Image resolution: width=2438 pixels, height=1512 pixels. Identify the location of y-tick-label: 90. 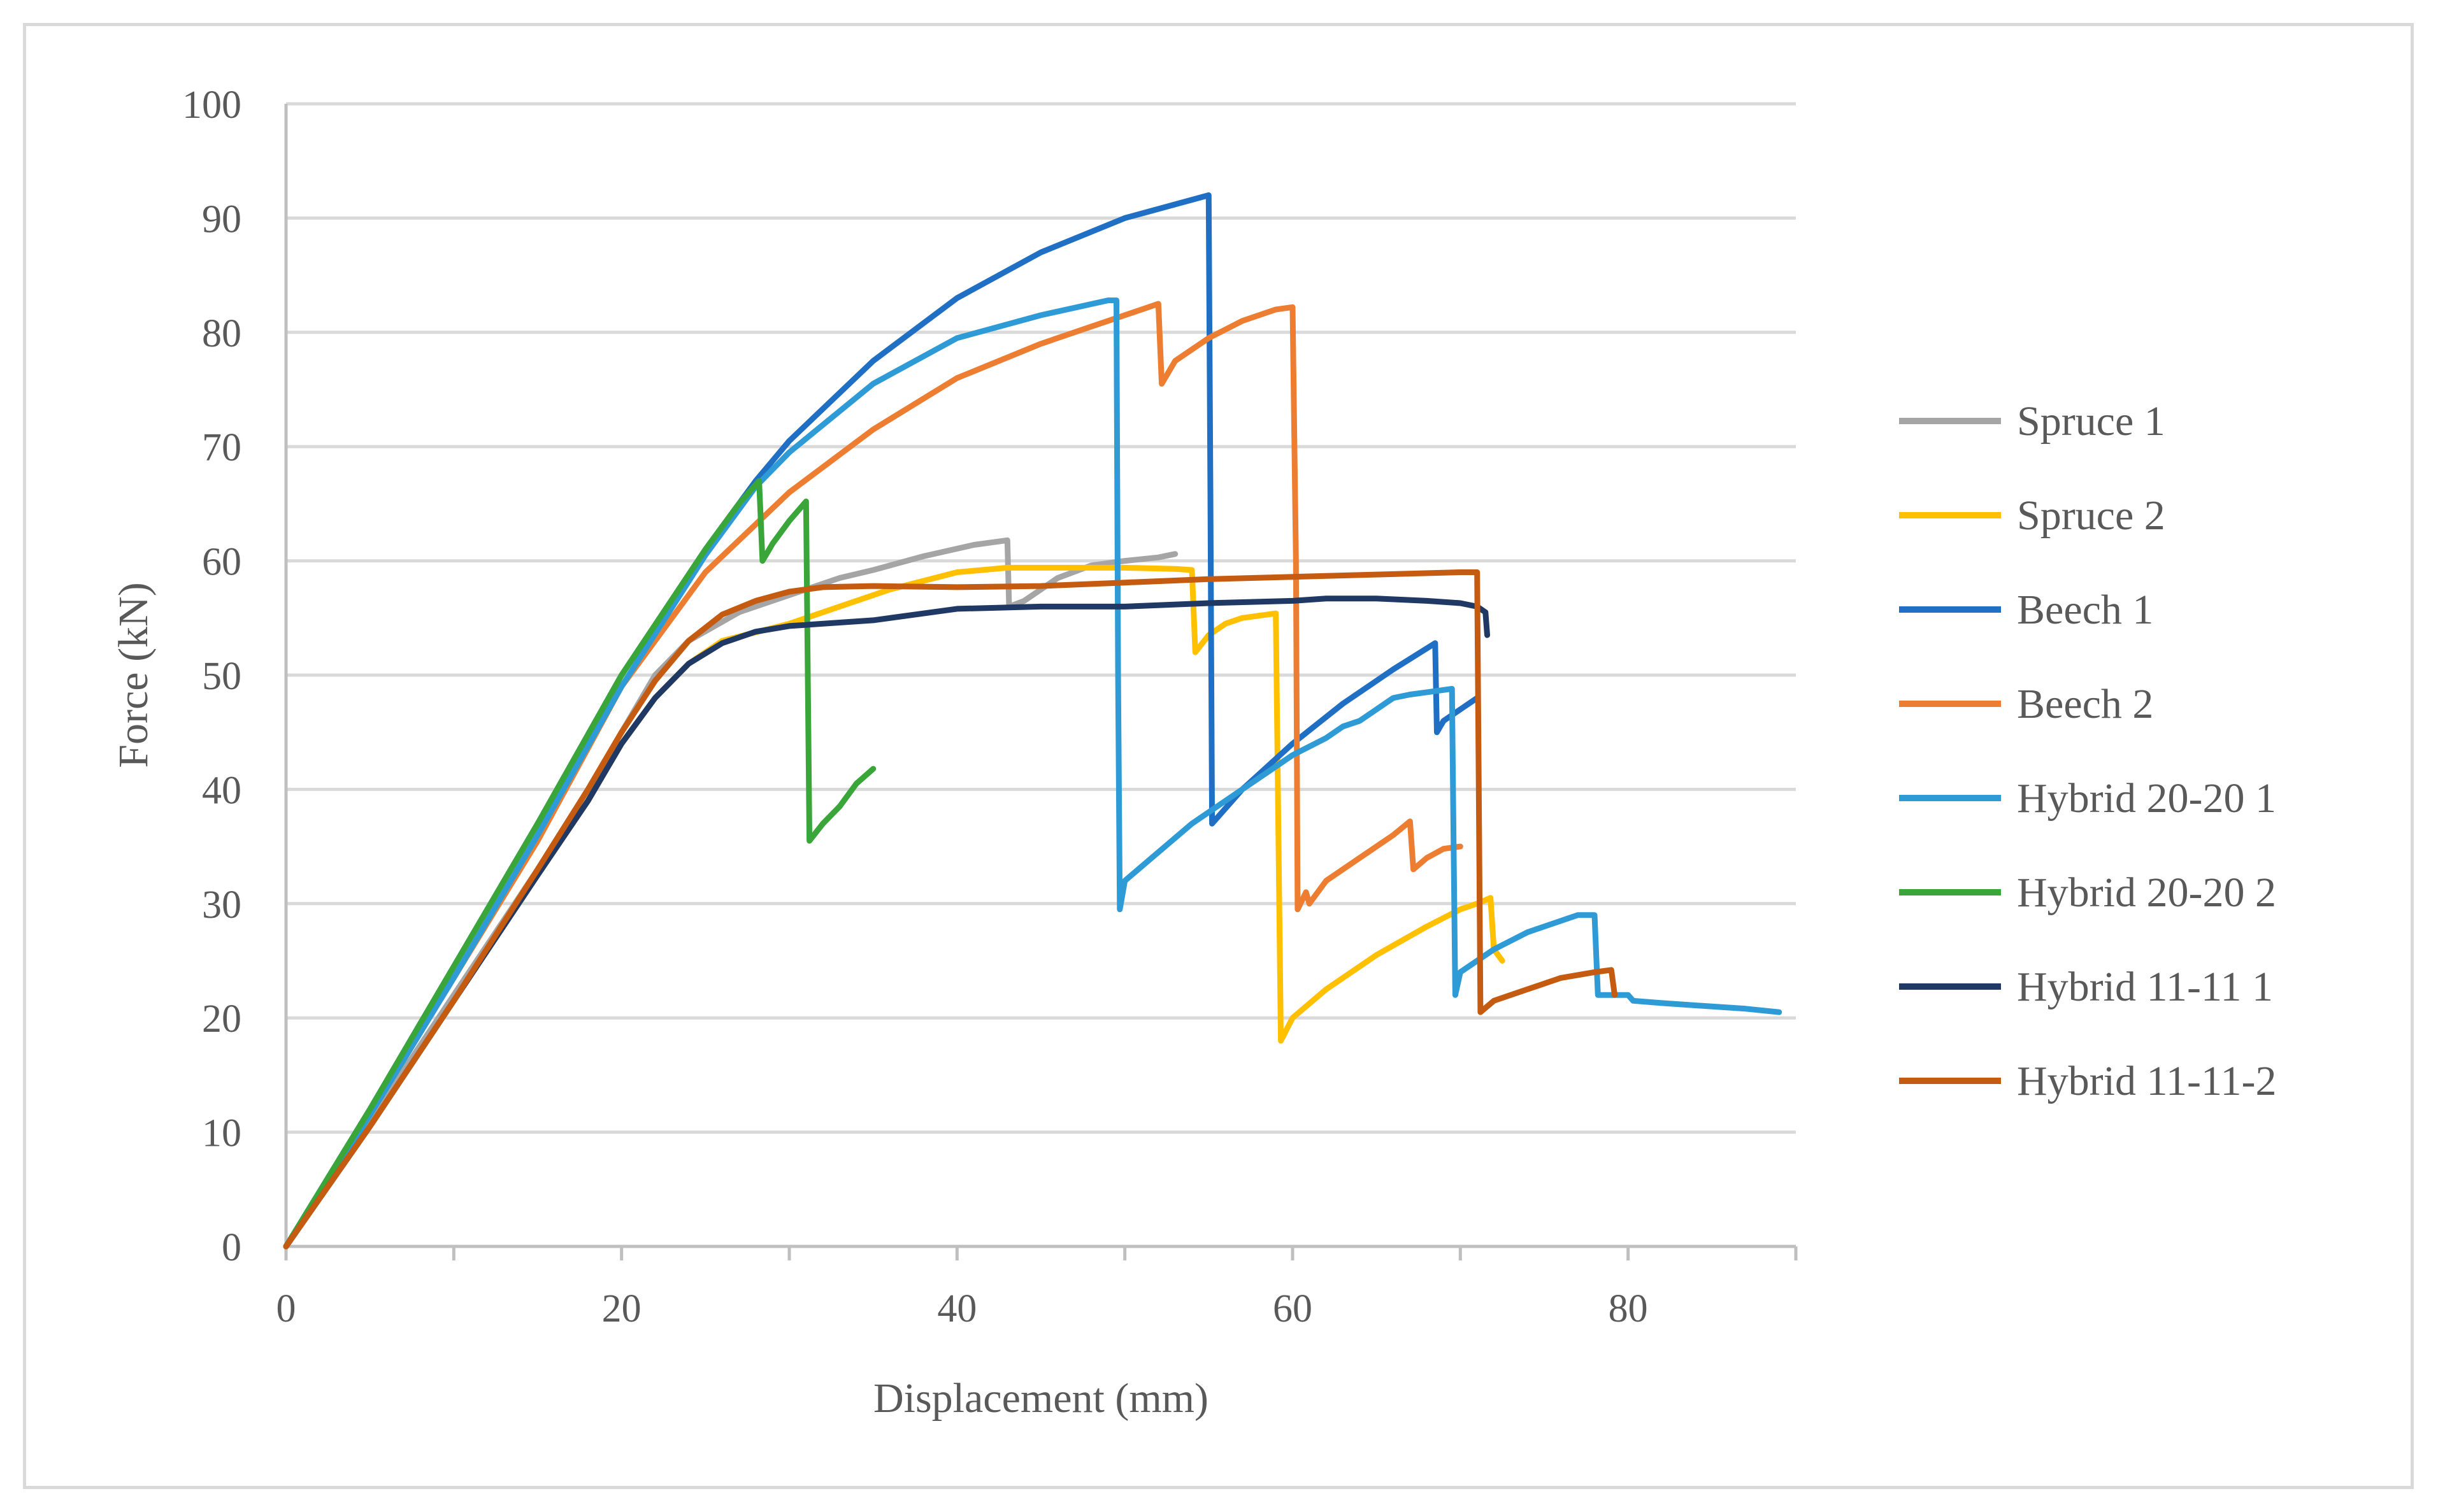
(221, 219).